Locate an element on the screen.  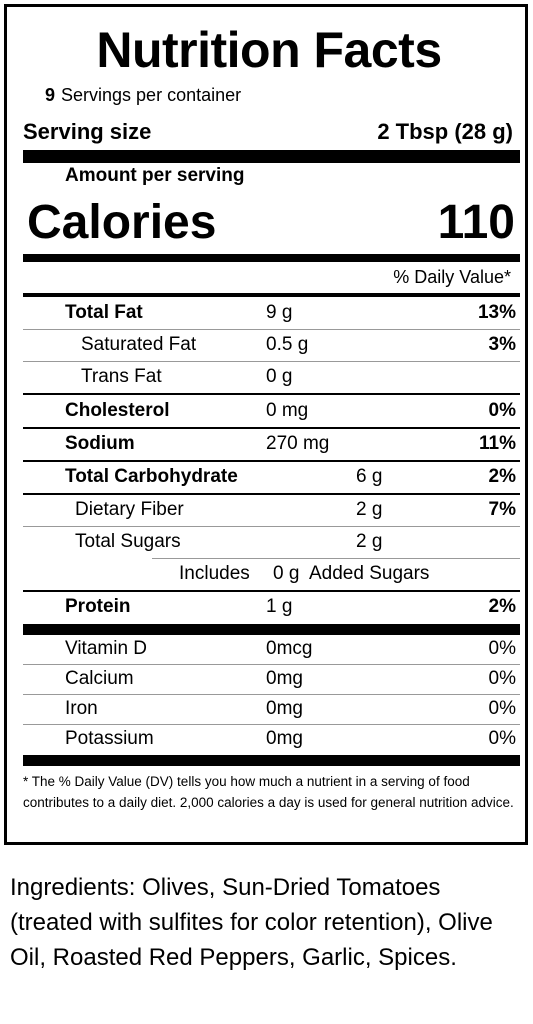
nutrient-row-total-sugars: Total Sugars 2 g is located at coordinates (271, 542).